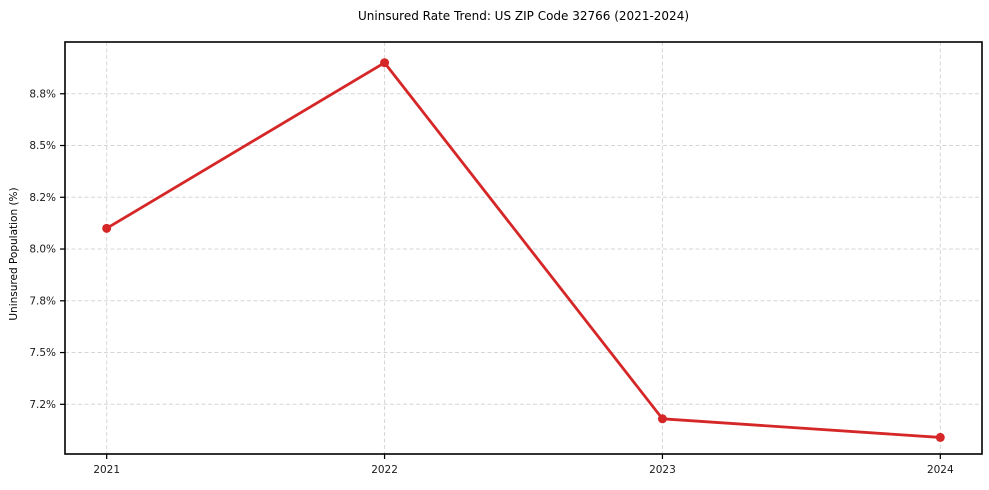  What do you see at coordinates (42, 94) in the screenshot?
I see `y-tick-label: 8.8%` at bounding box center [42, 94].